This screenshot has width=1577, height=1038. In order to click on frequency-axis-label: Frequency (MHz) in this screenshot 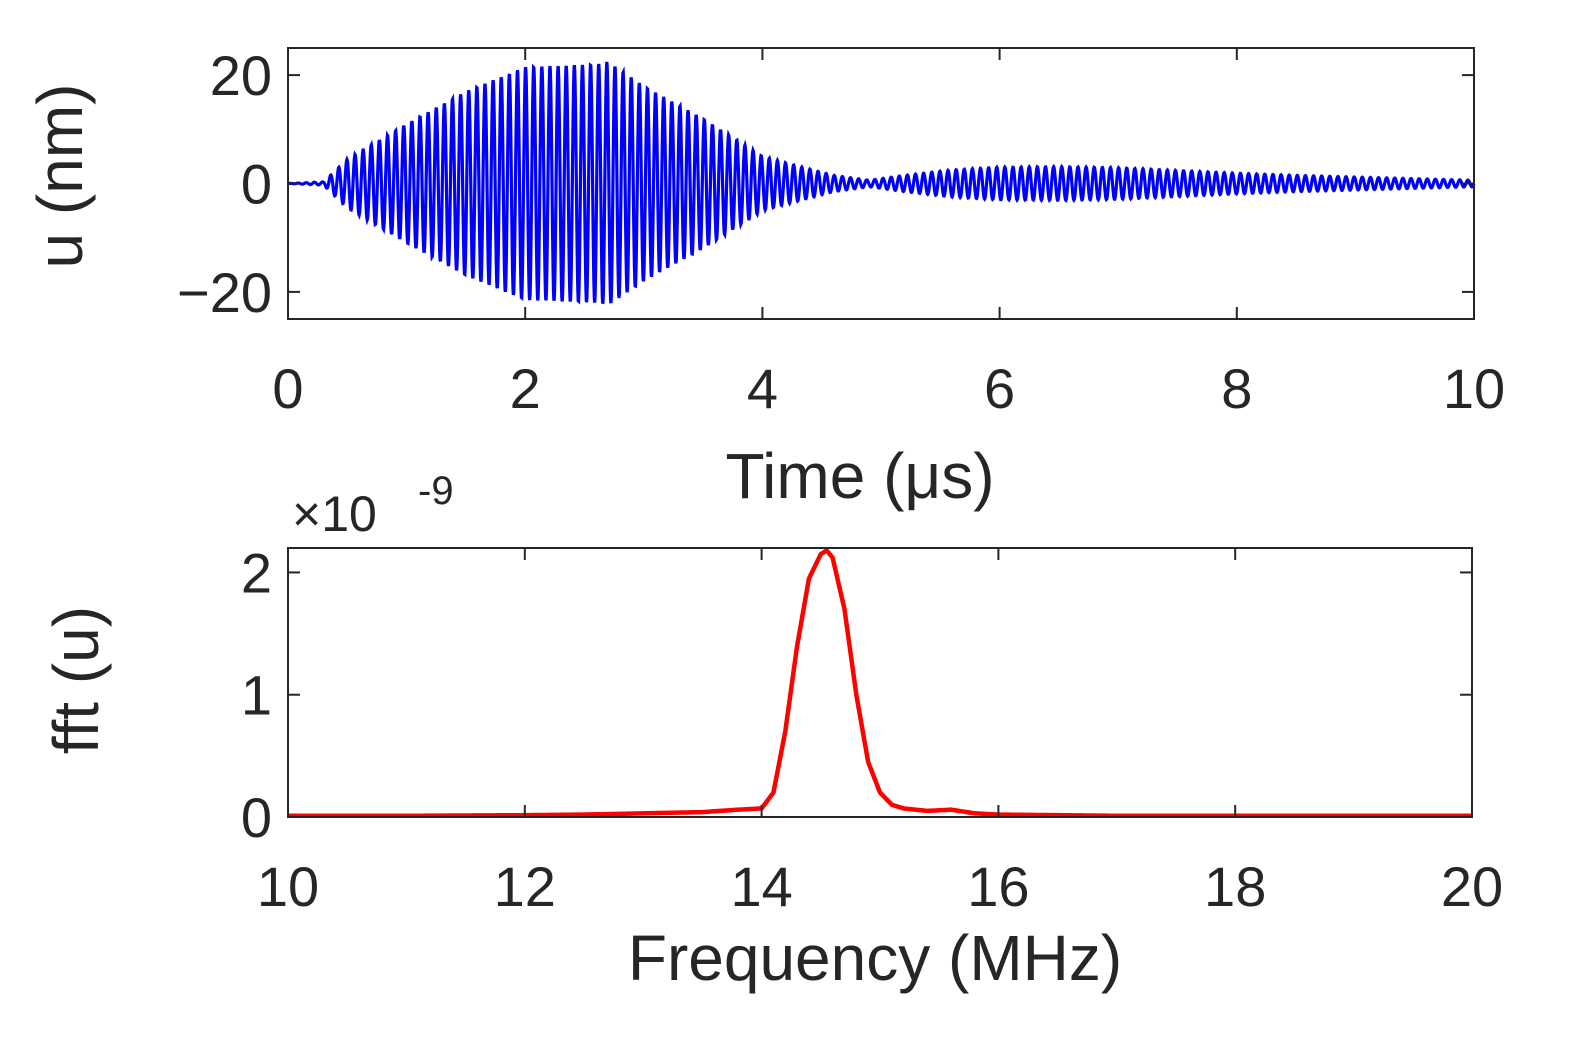, I will do `click(875, 958)`.